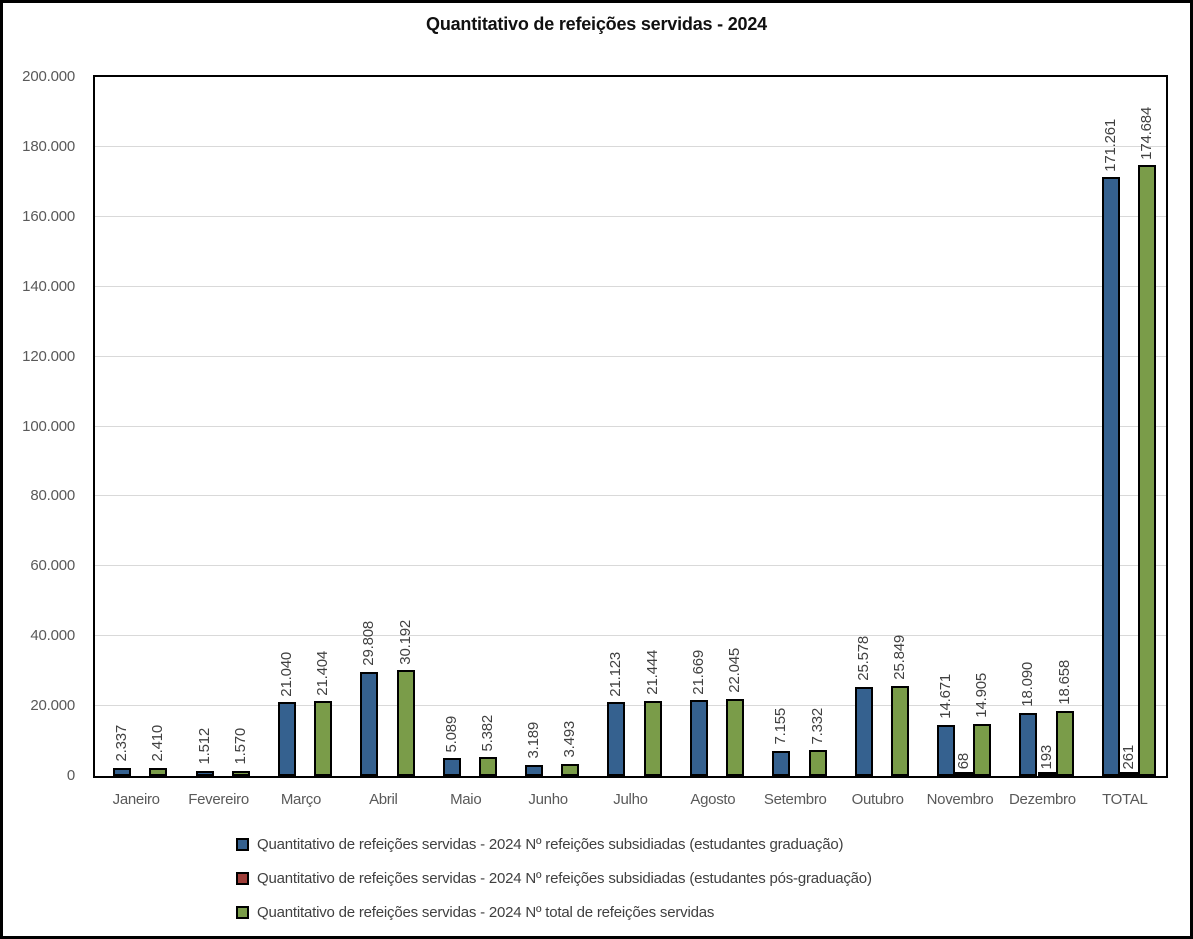  Describe the element at coordinates (548, 799) in the screenshot. I see `x-axis-tick-label: Junho` at that location.